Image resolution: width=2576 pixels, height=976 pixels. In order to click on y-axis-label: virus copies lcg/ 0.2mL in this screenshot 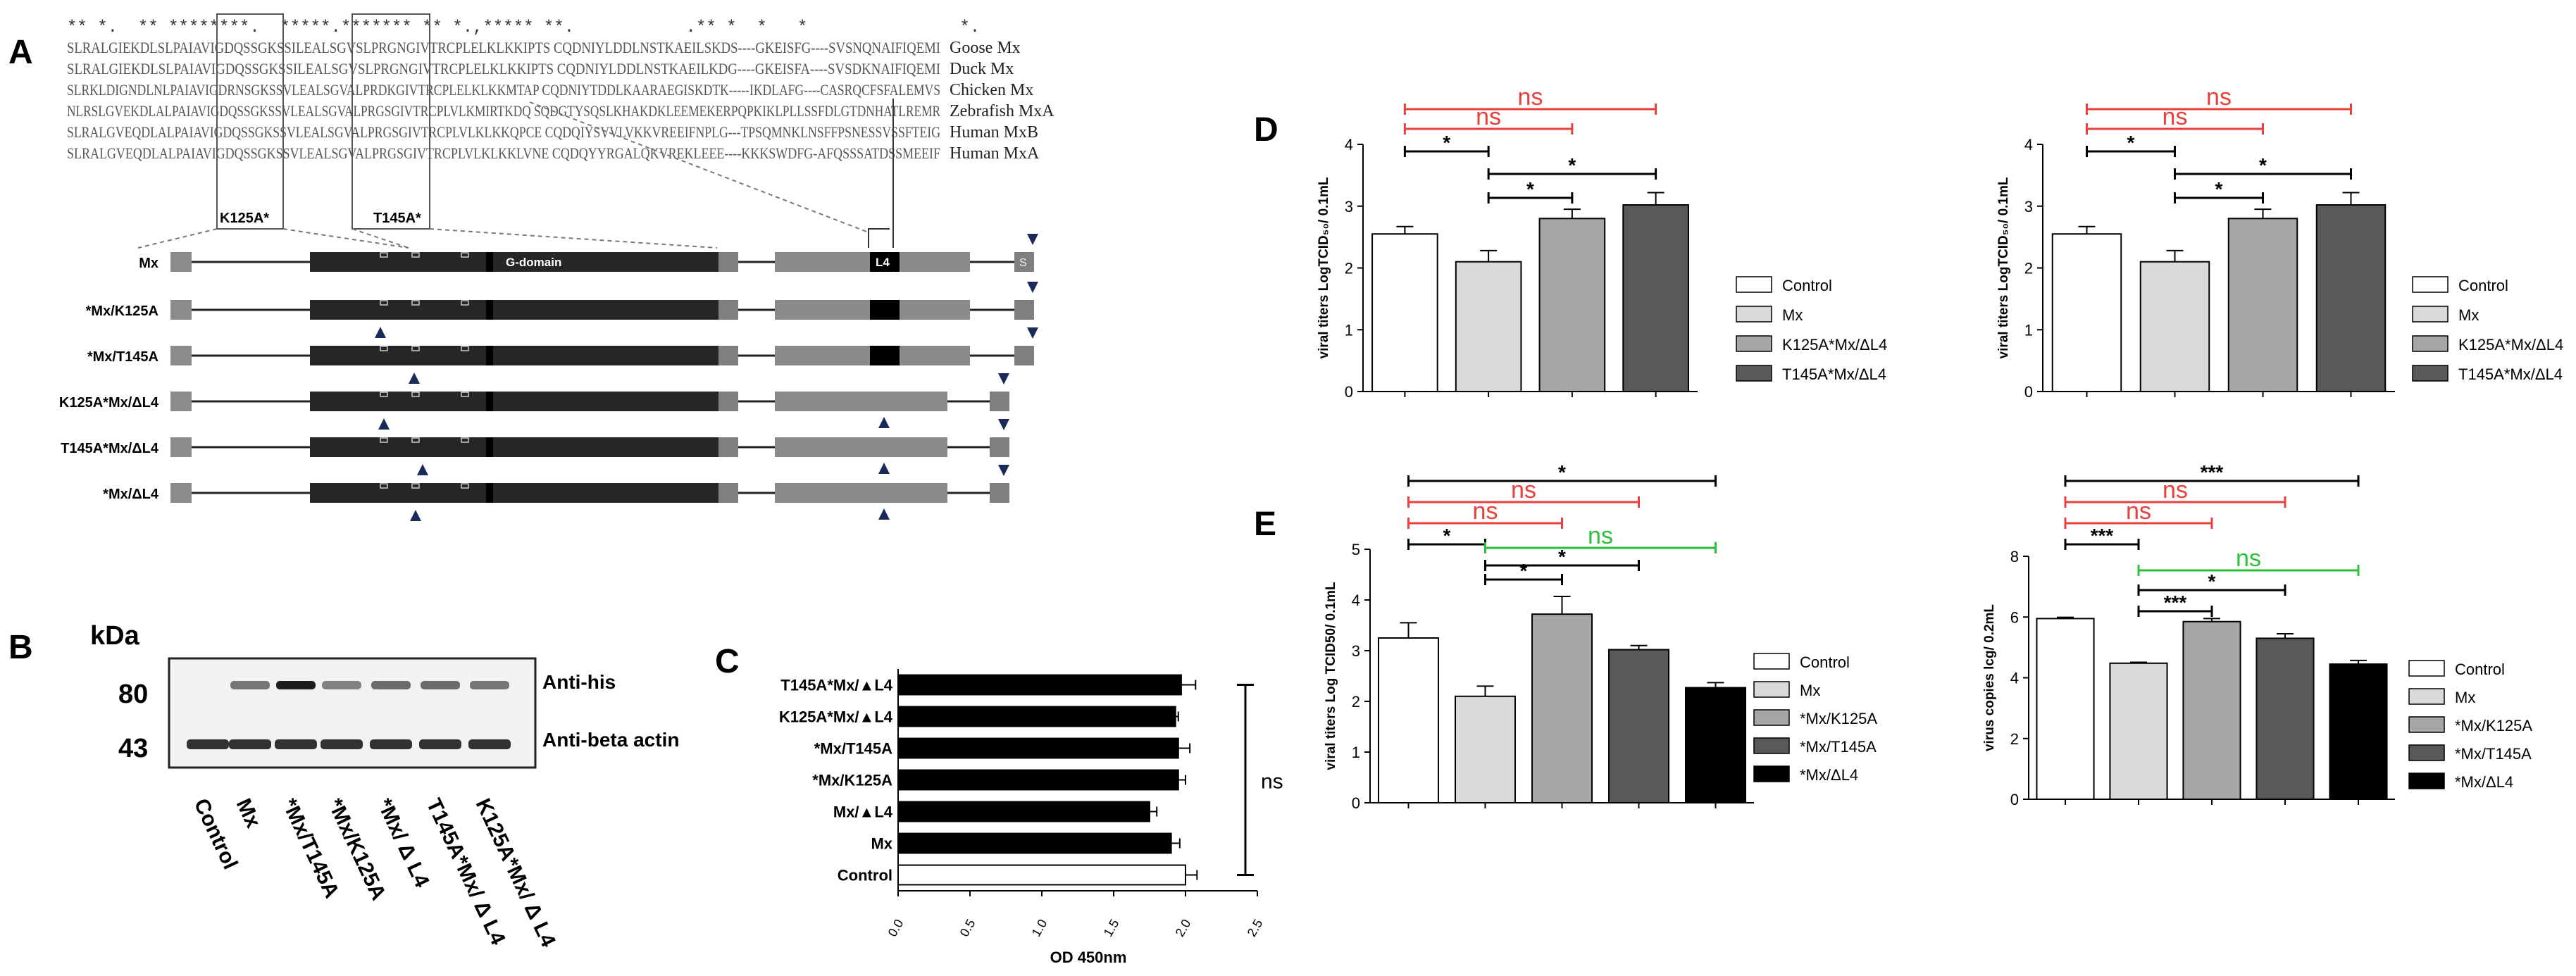, I will do `click(1989, 677)`.